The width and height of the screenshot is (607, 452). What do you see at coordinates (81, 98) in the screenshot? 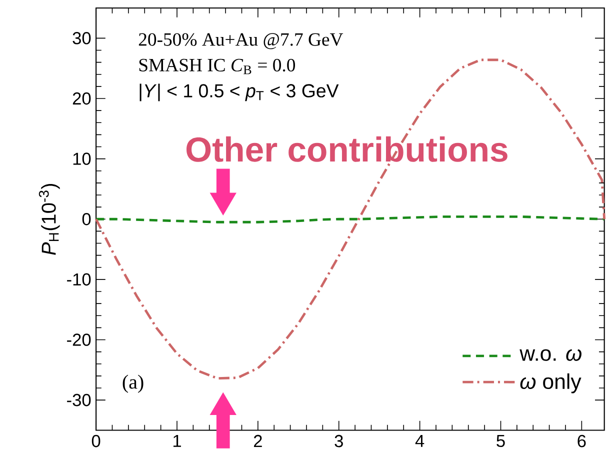
I see `y-tick-label: 20` at bounding box center [81, 98].